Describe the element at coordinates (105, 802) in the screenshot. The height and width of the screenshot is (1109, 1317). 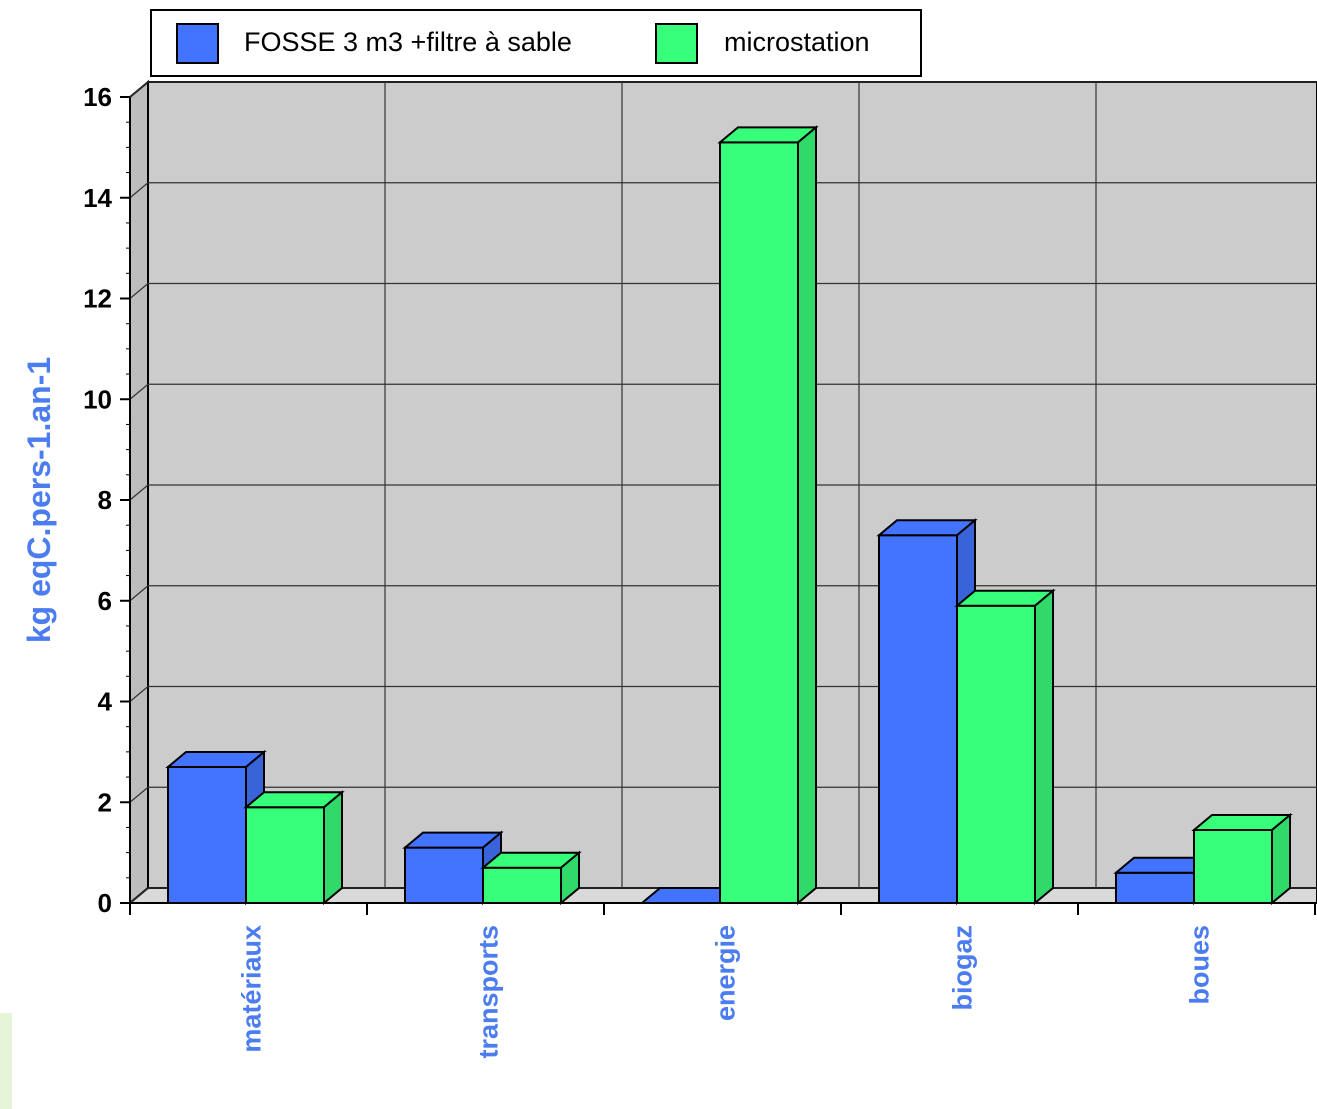
I see `y-tick-label: 2` at that location.